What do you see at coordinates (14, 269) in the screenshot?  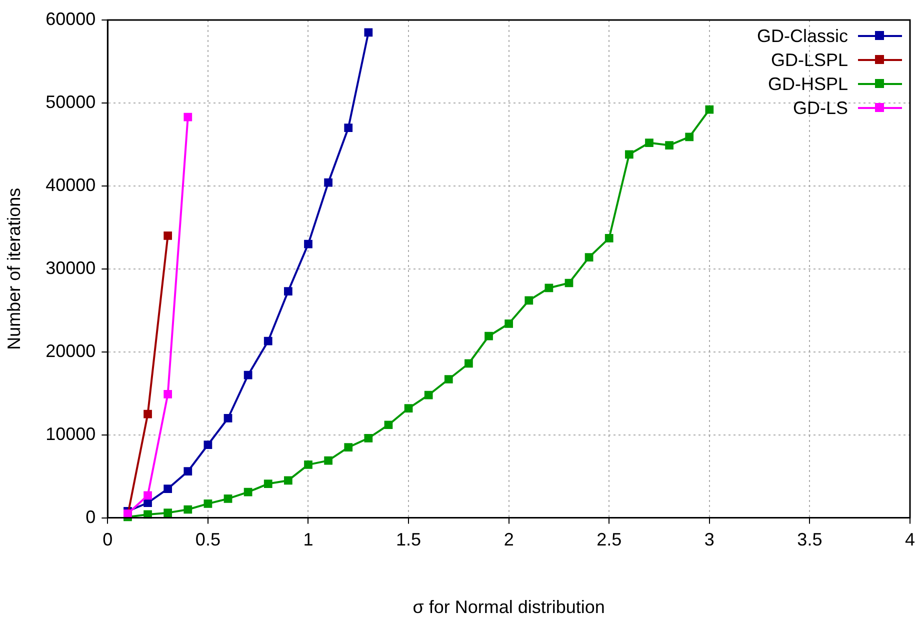 I see `y-axis-title: Number of iterations` at bounding box center [14, 269].